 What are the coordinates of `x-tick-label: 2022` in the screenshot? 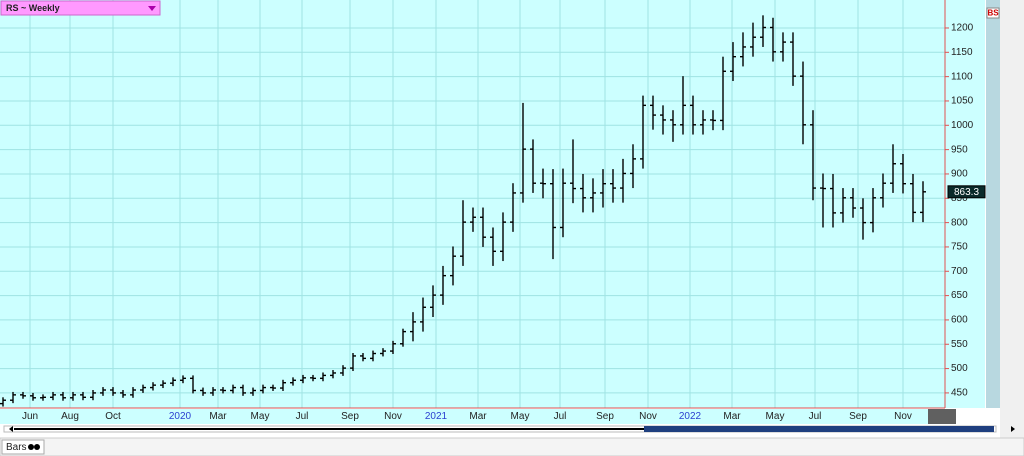 It's located at (690, 416).